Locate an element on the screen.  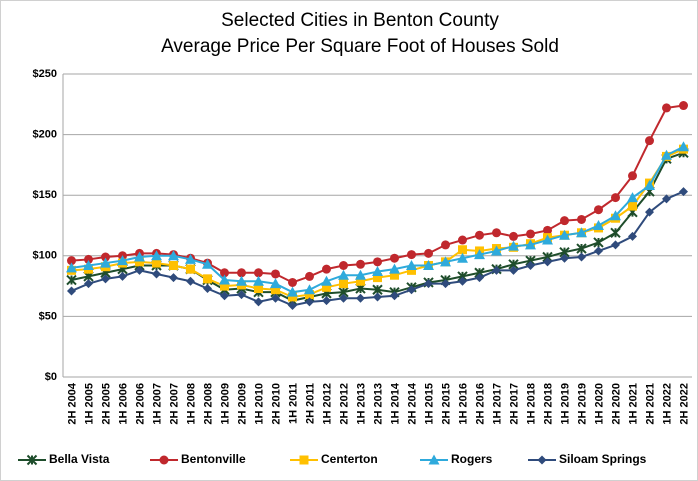
x-tick-label: 2H 2013 is located at coordinates (378, 404).